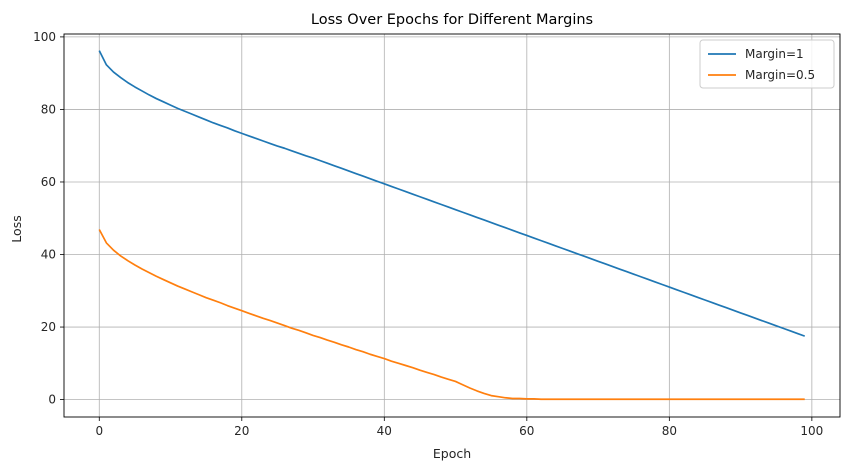  I want to click on y-tick-label: 80, so click(48, 109).